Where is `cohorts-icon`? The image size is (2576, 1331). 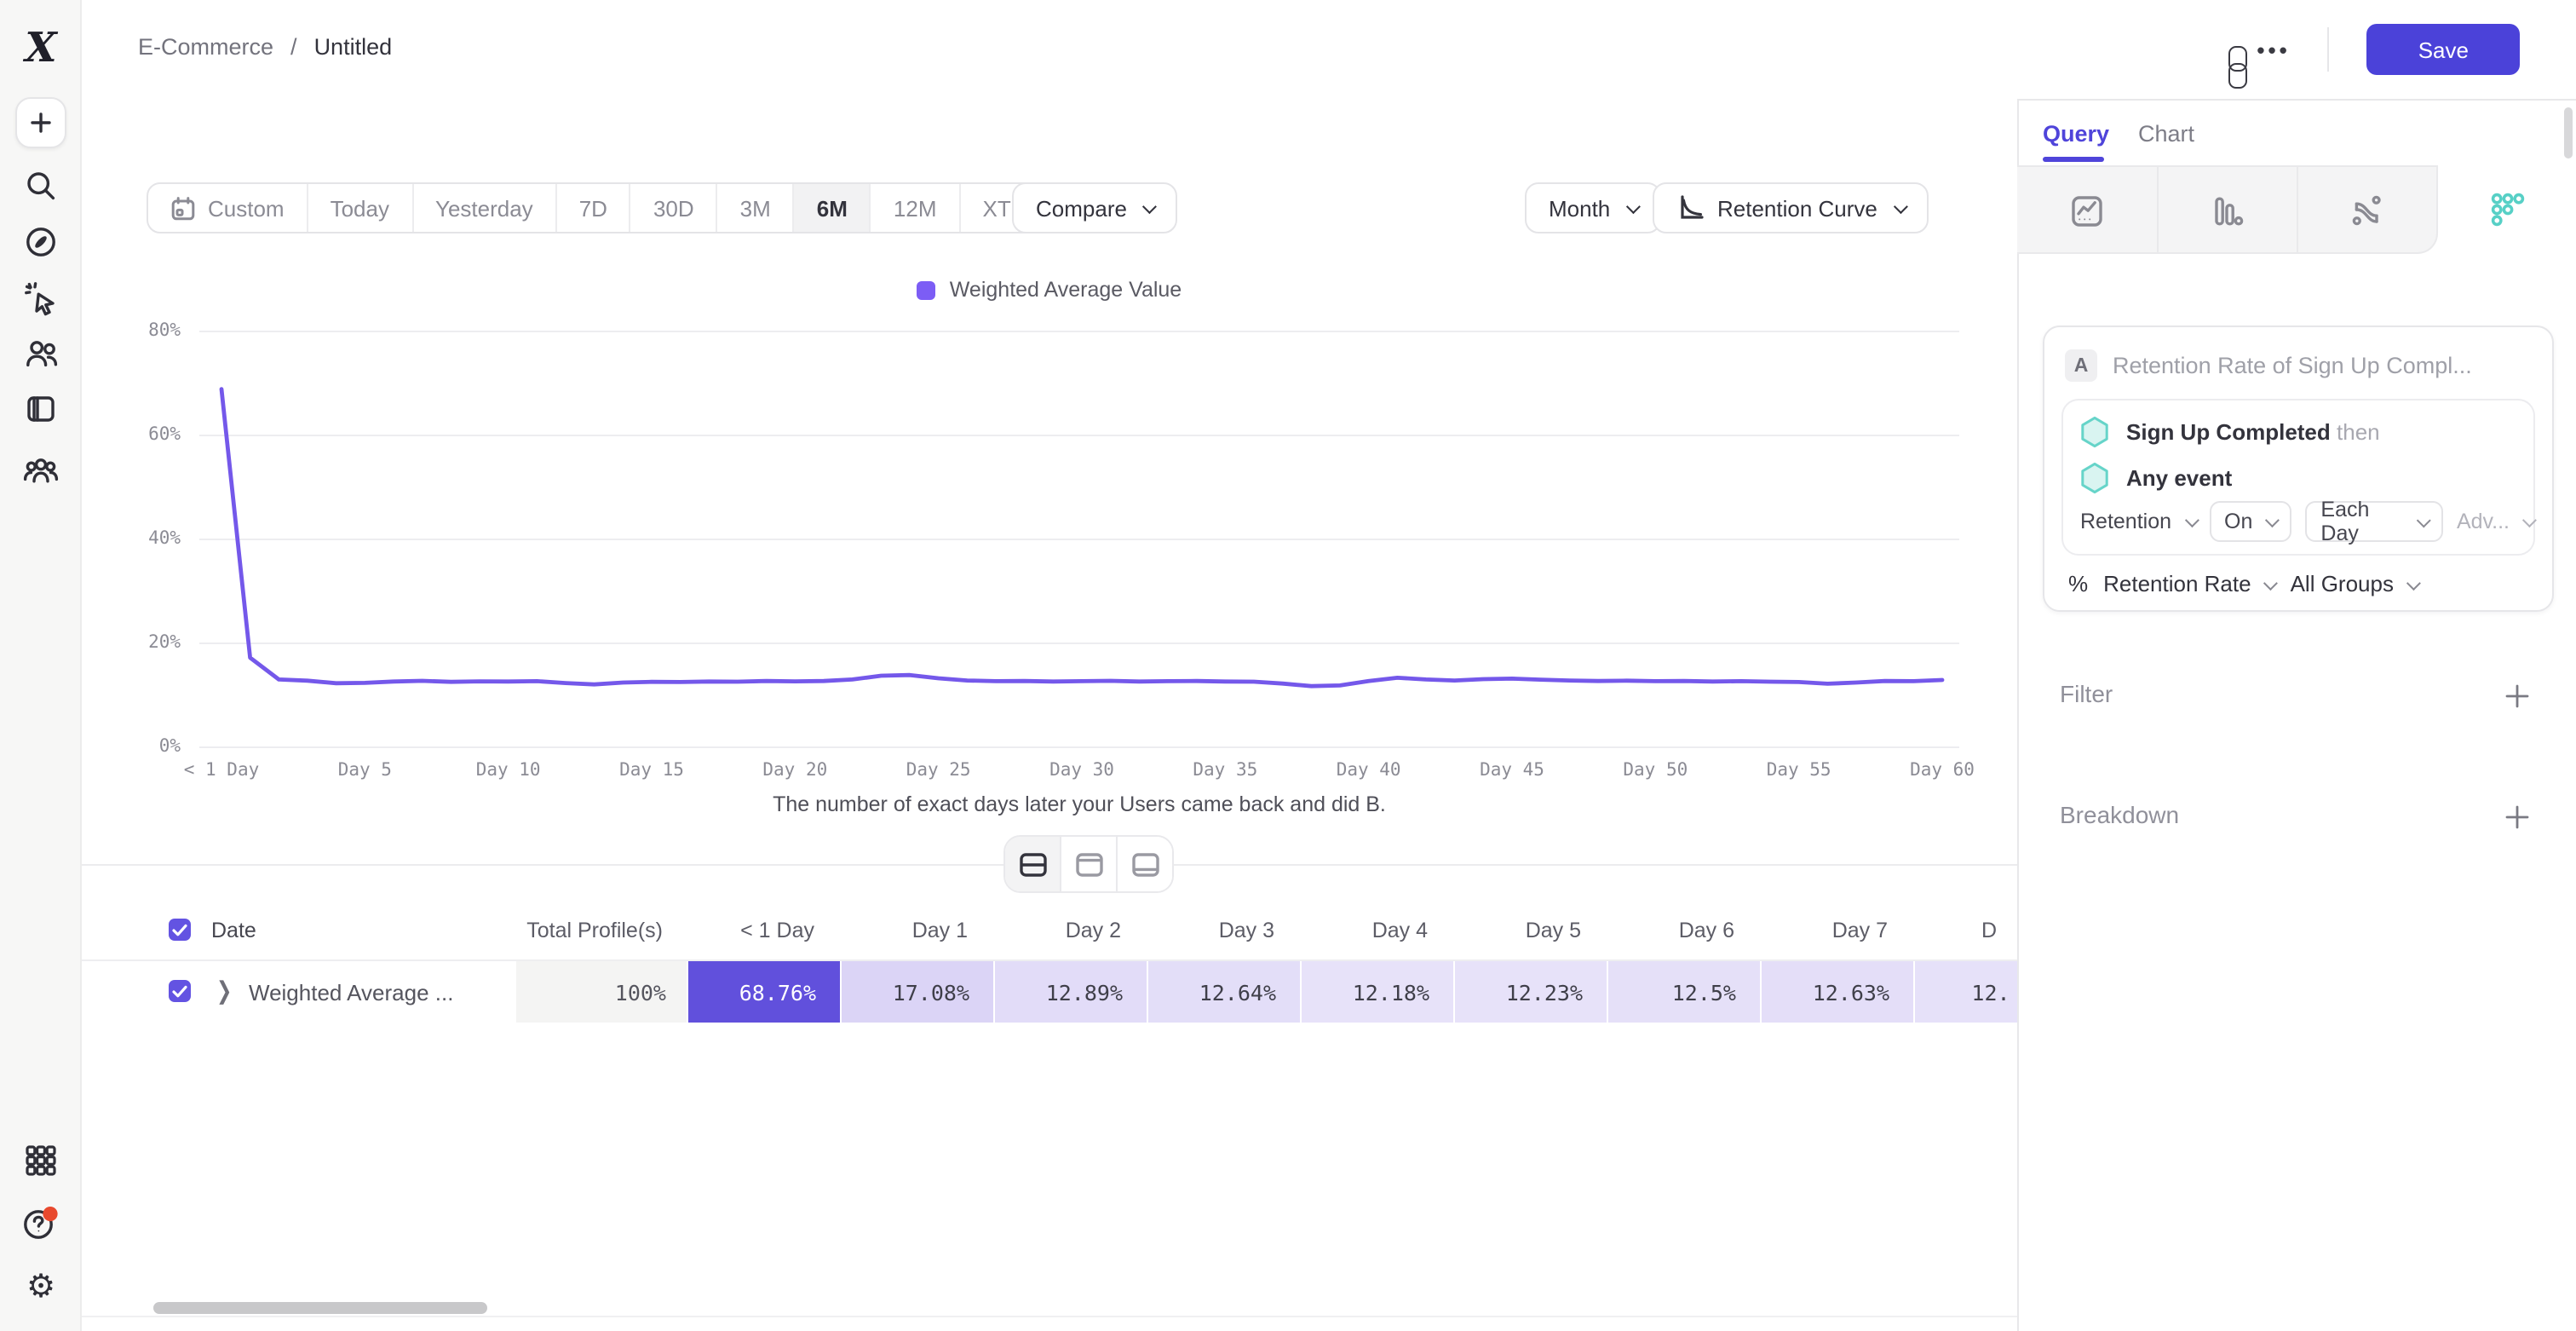
cohorts-icon is located at coordinates (41, 470).